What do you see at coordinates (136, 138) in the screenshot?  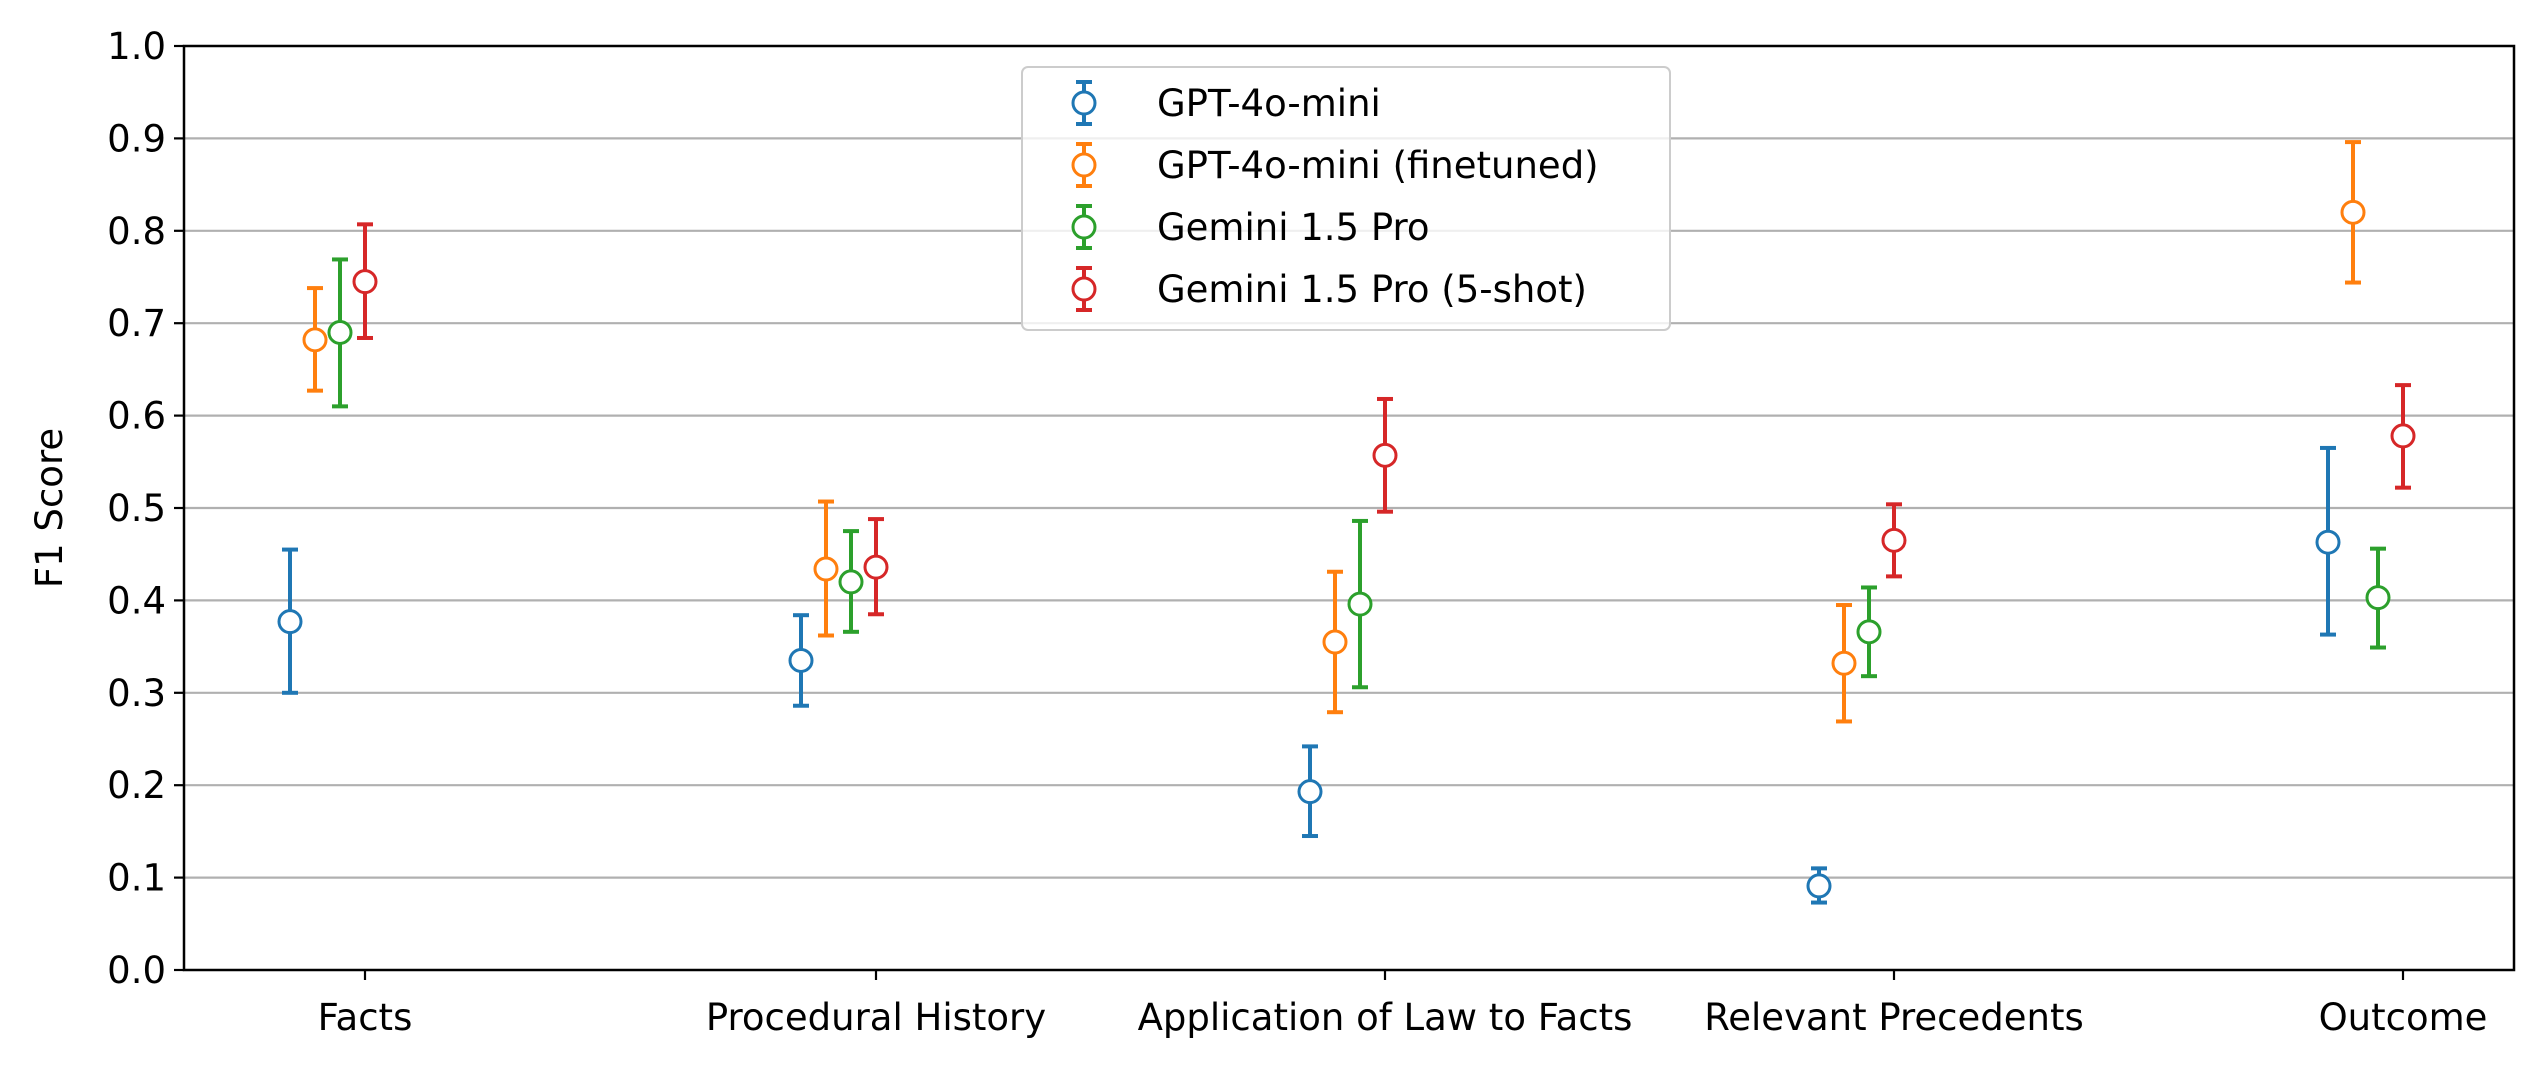 I see `y-tick-label: 0.9` at bounding box center [136, 138].